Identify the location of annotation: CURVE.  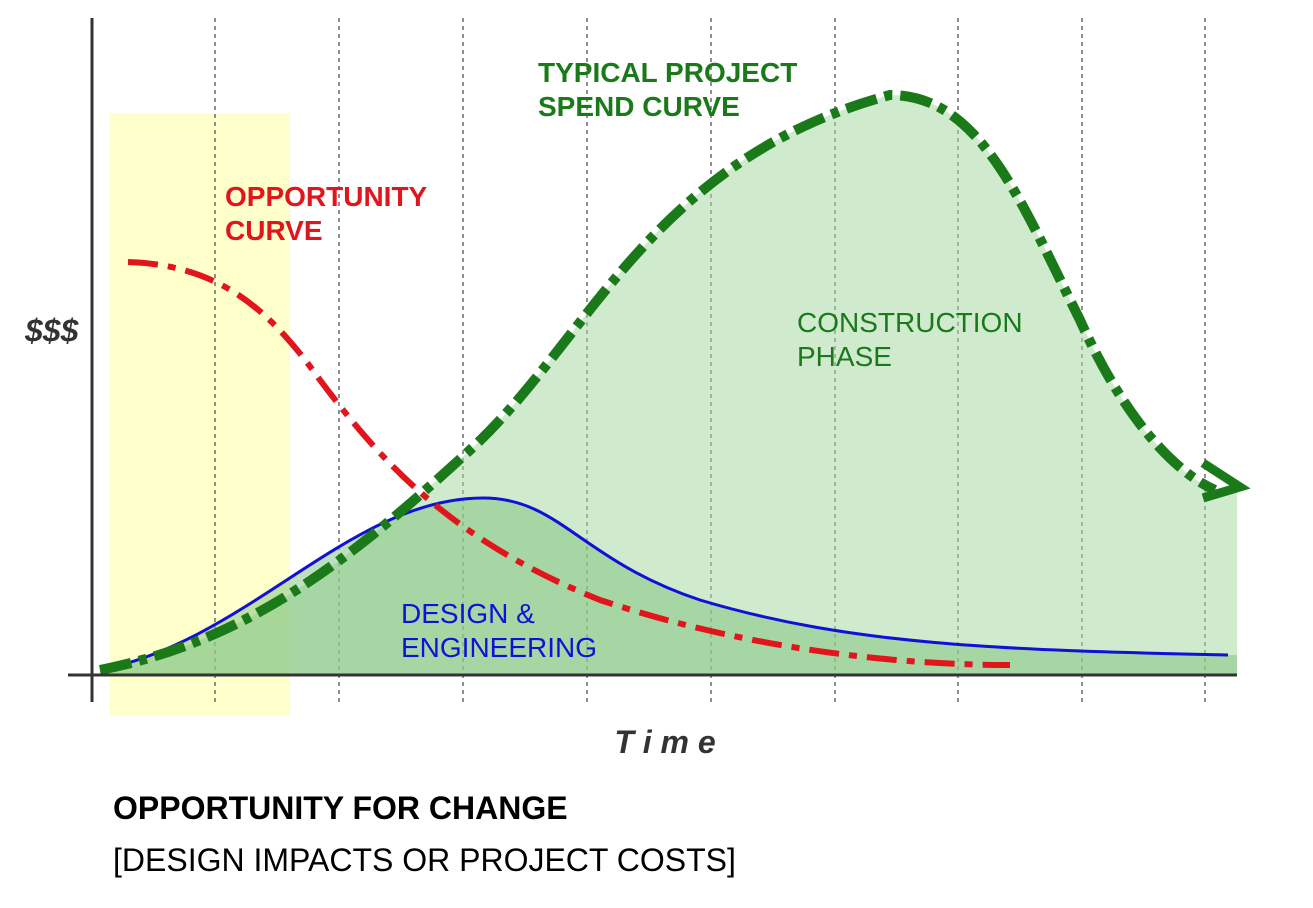
(274, 230).